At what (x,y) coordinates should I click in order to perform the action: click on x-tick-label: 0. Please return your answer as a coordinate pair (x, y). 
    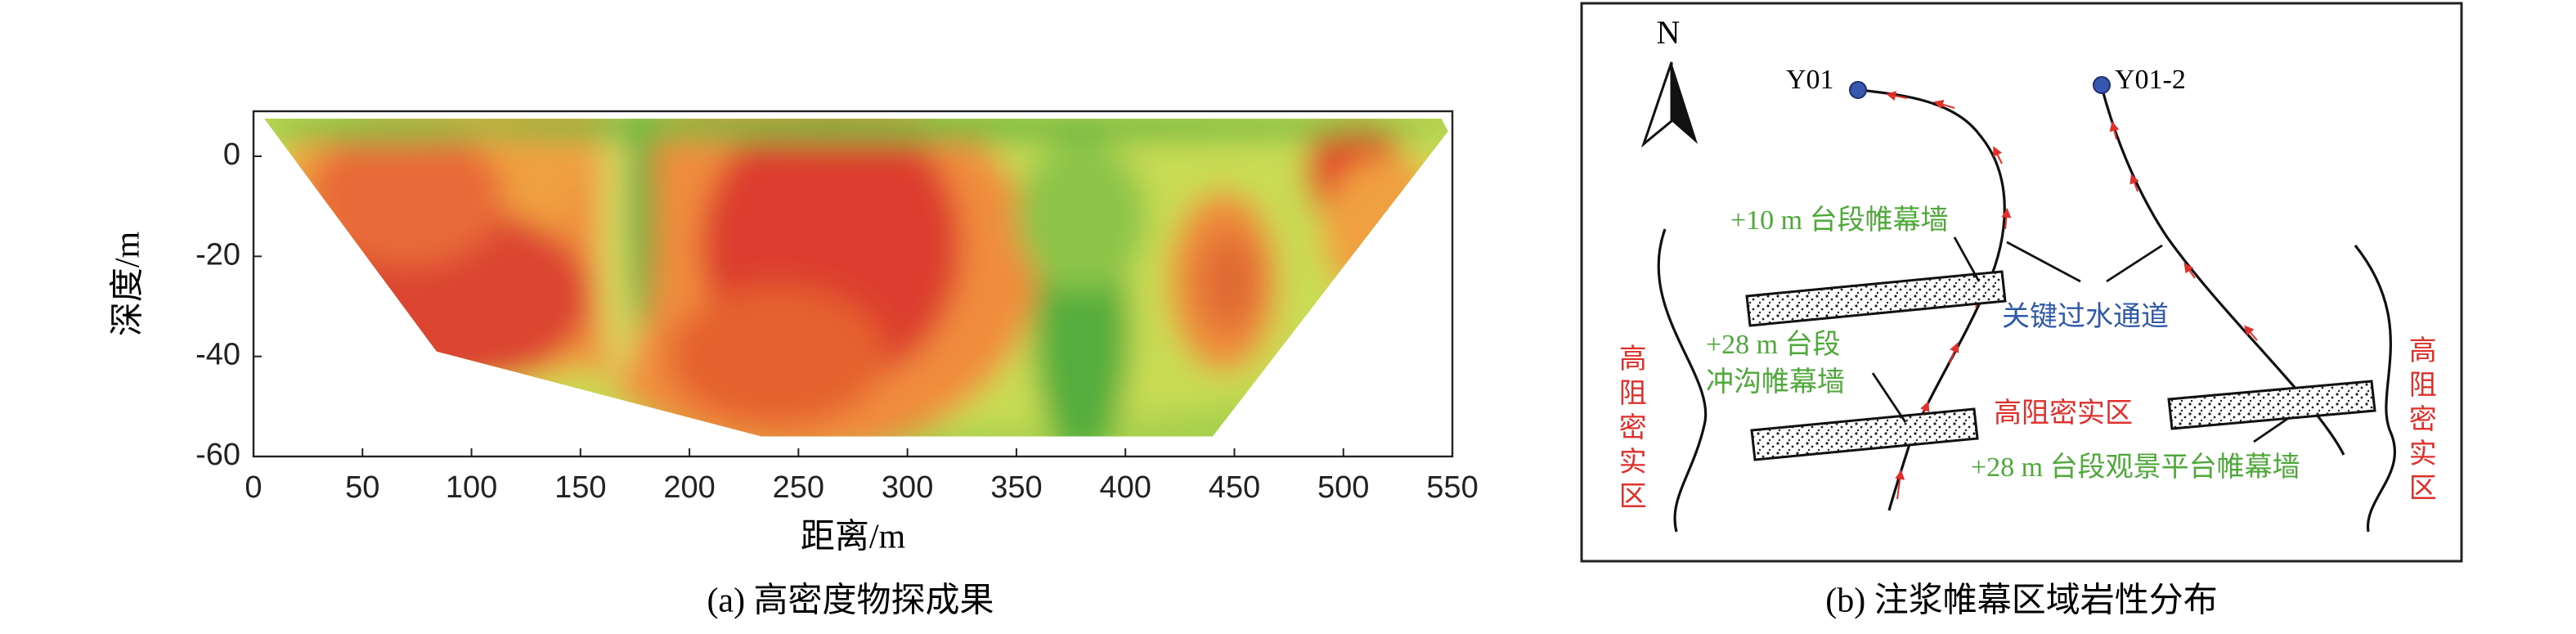
    Looking at the image, I should click on (253, 487).